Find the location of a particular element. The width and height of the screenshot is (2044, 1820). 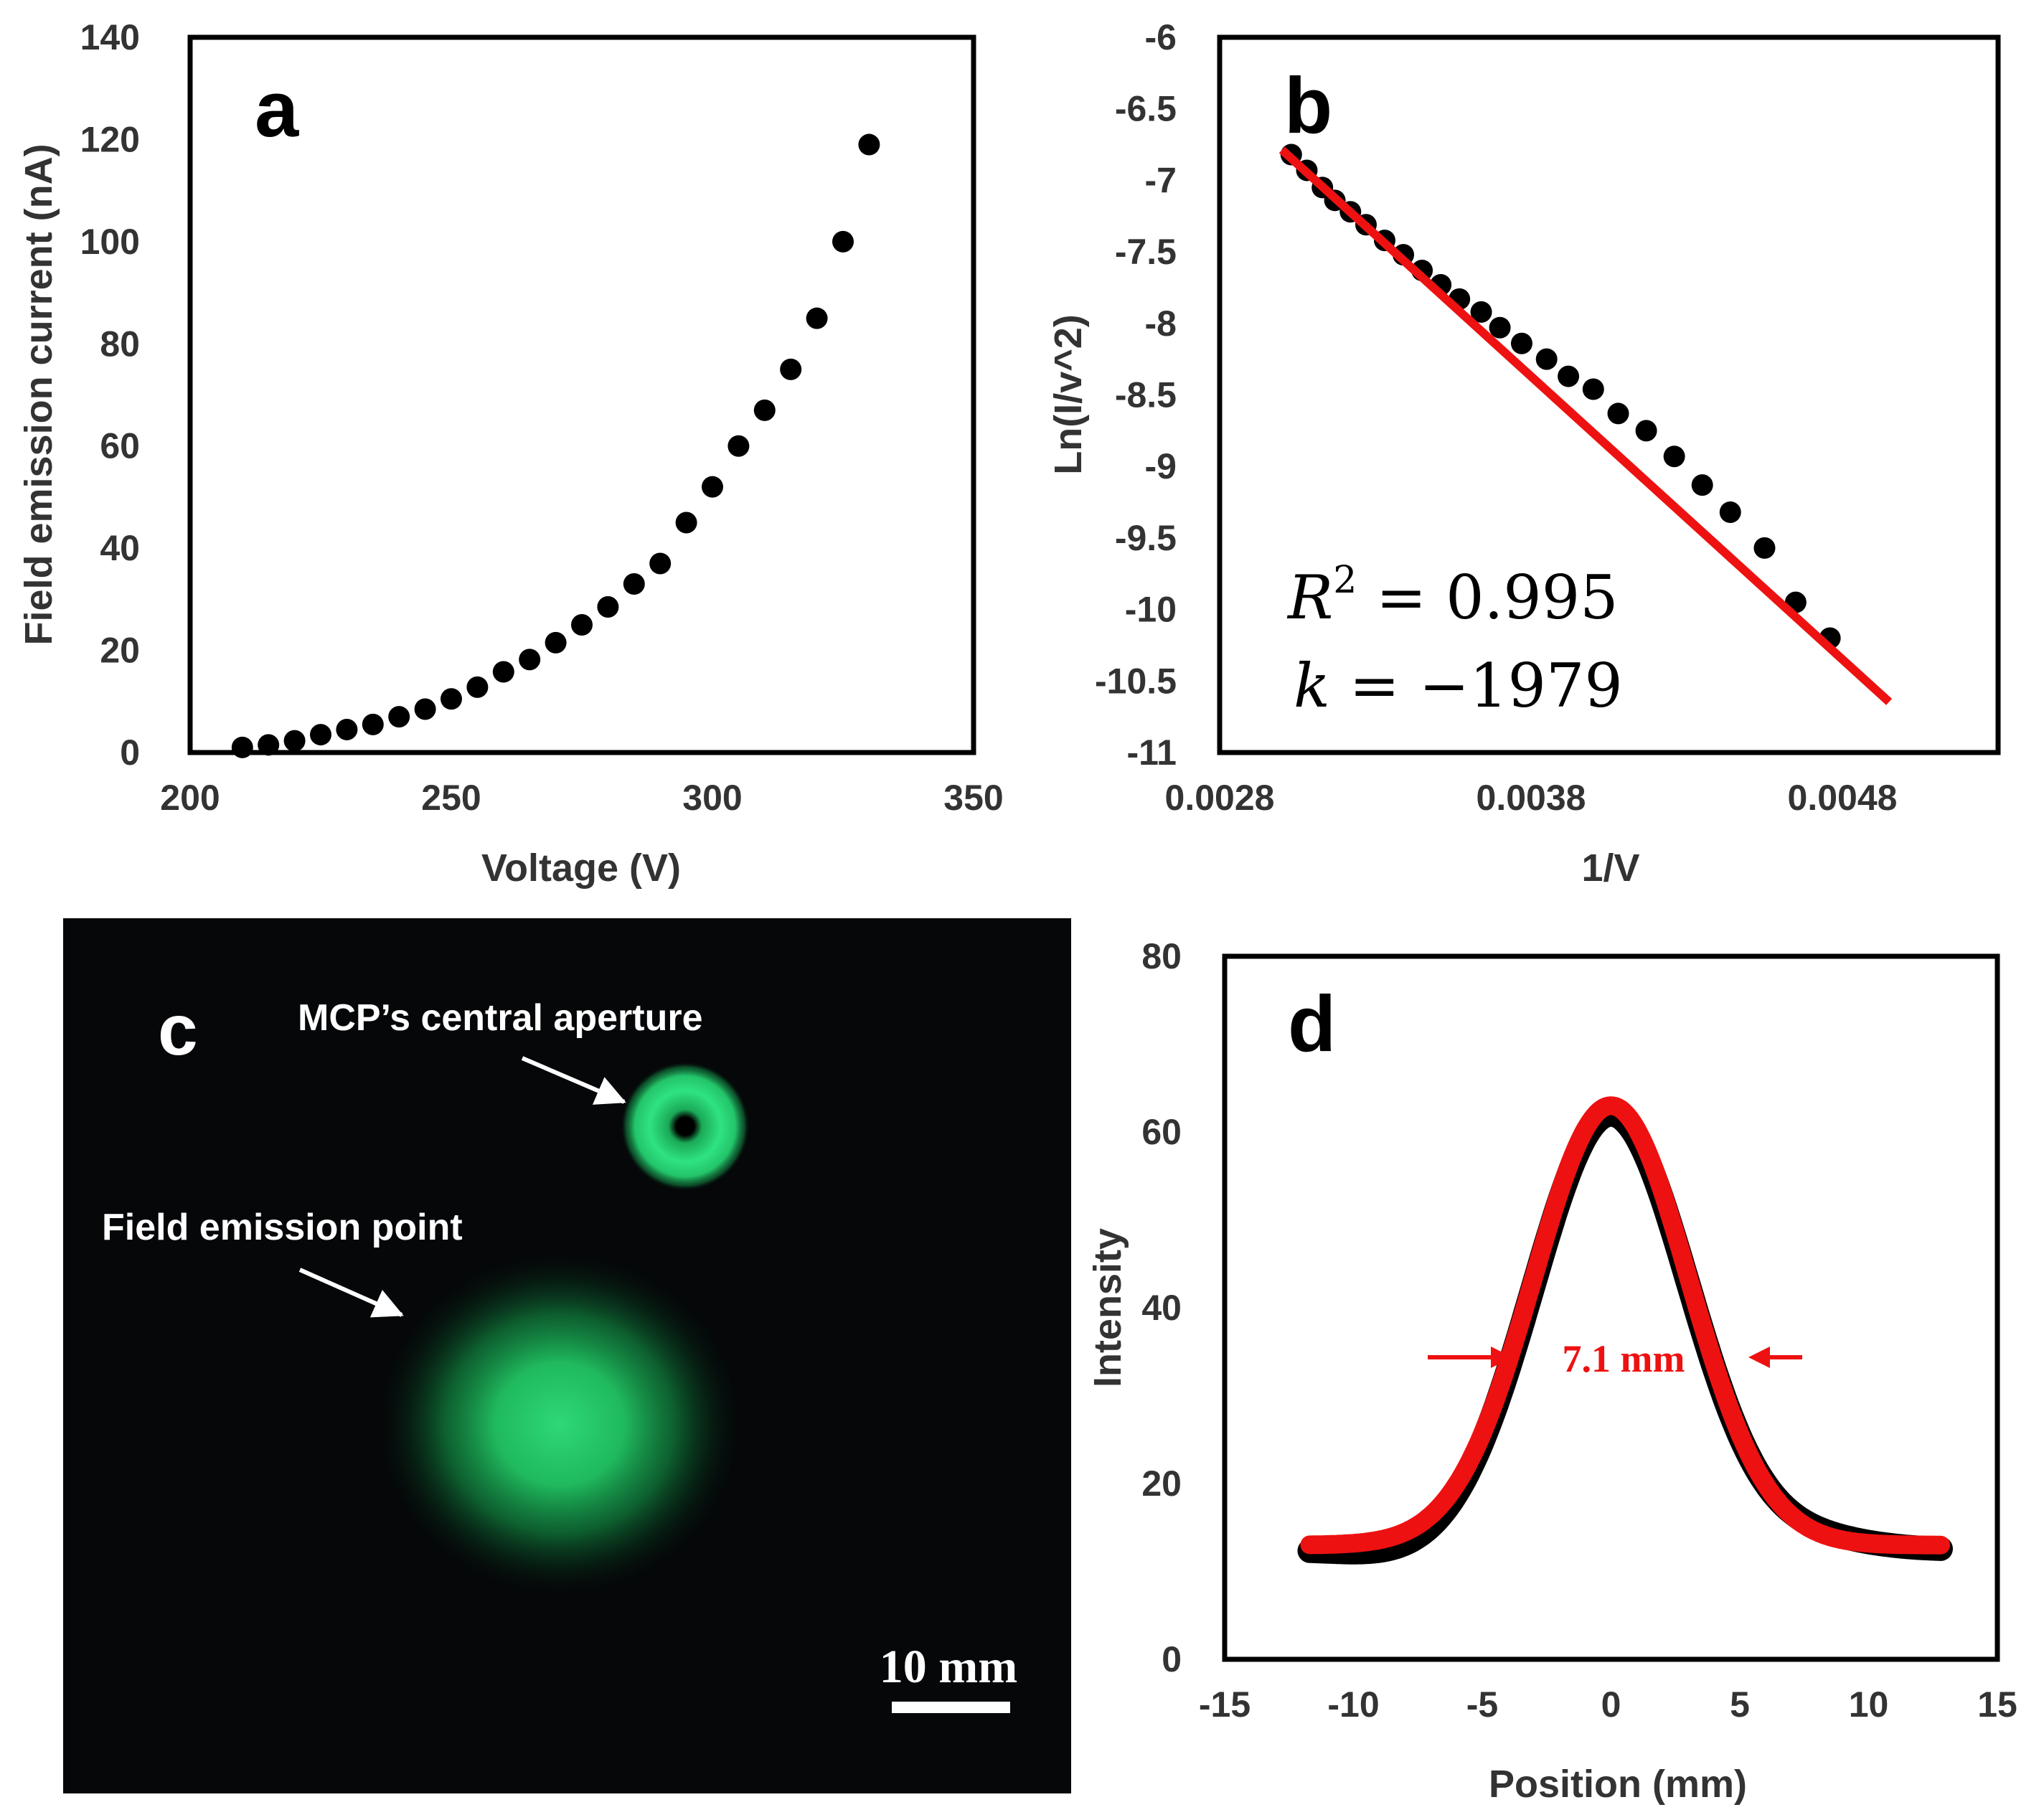

y-tick-label: -8.5 is located at coordinates (1146, 395).